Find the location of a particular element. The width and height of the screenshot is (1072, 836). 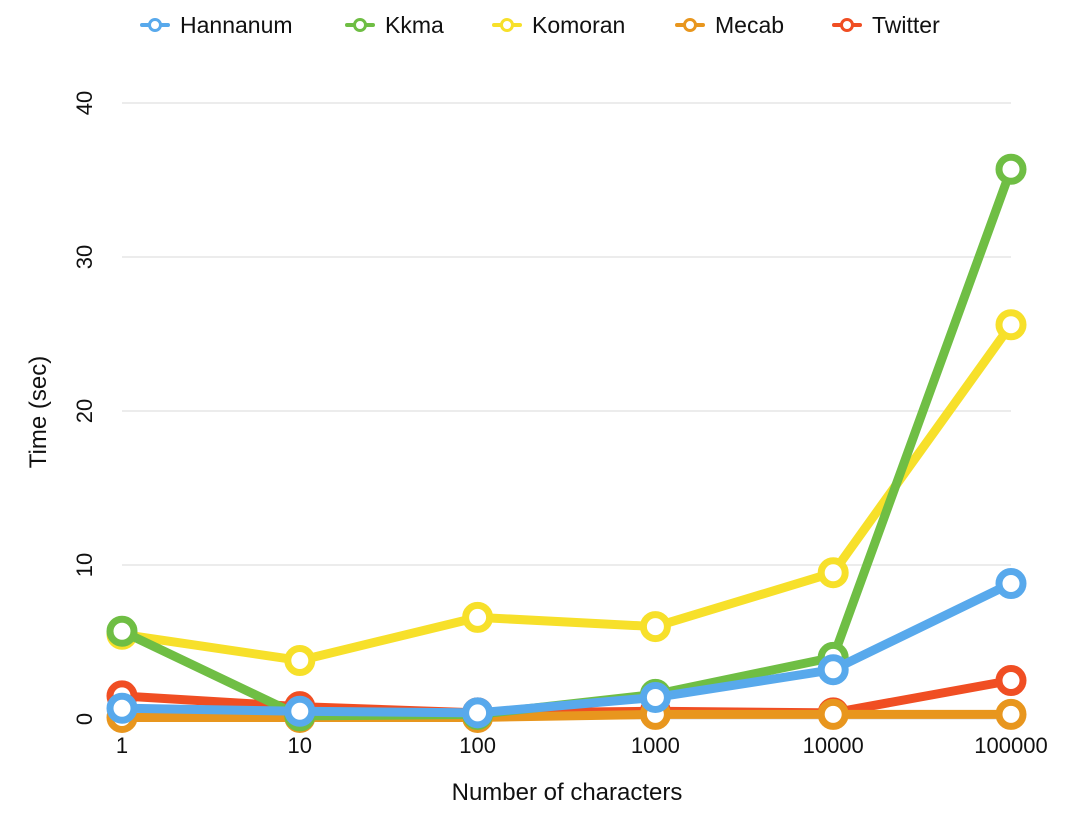

legend-item-twitter: Twitter is located at coordinates (886, 25).